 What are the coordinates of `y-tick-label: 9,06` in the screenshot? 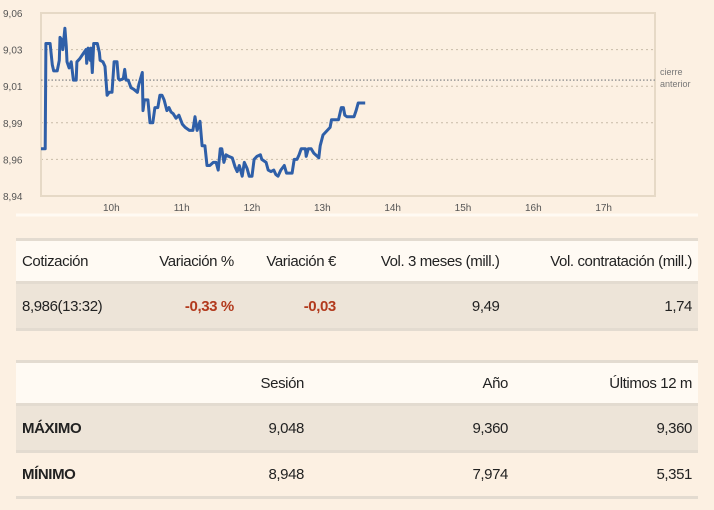 It's located at (13, 14).